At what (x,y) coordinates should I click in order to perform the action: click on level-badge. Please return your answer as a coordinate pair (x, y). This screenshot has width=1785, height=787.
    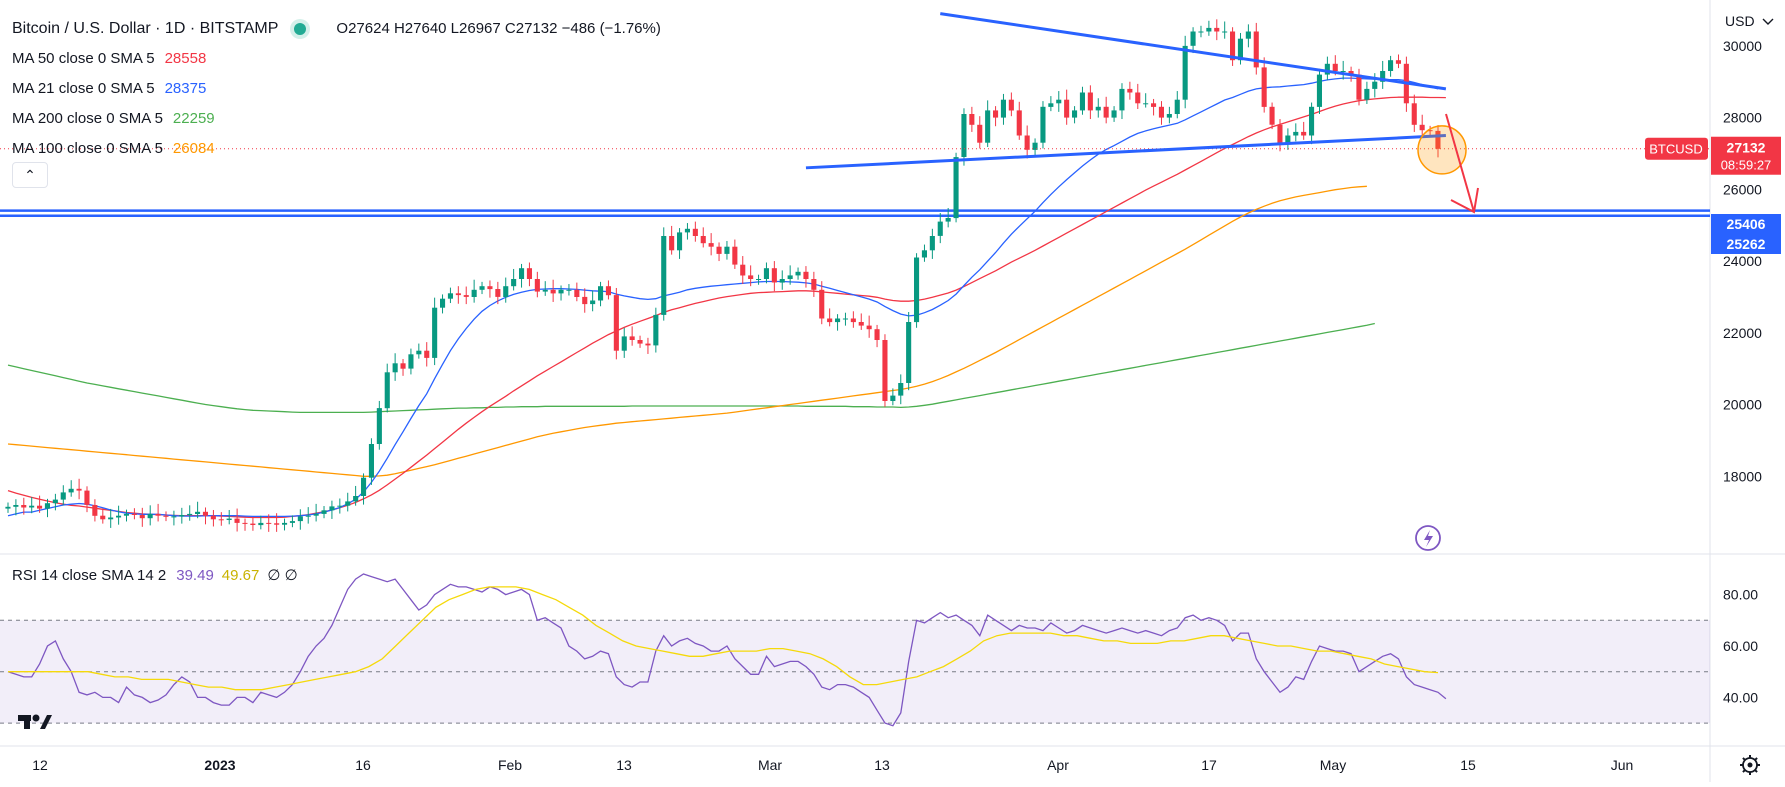
    Looking at the image, I should click on (1746, 224).